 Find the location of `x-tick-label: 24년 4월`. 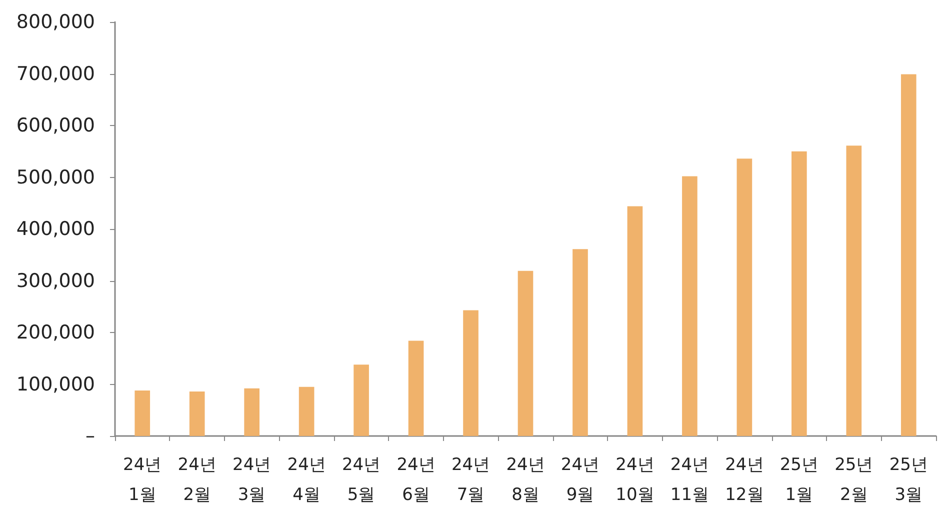

x-tick-label: 24년 4월 is located at coordinates (306, 480).